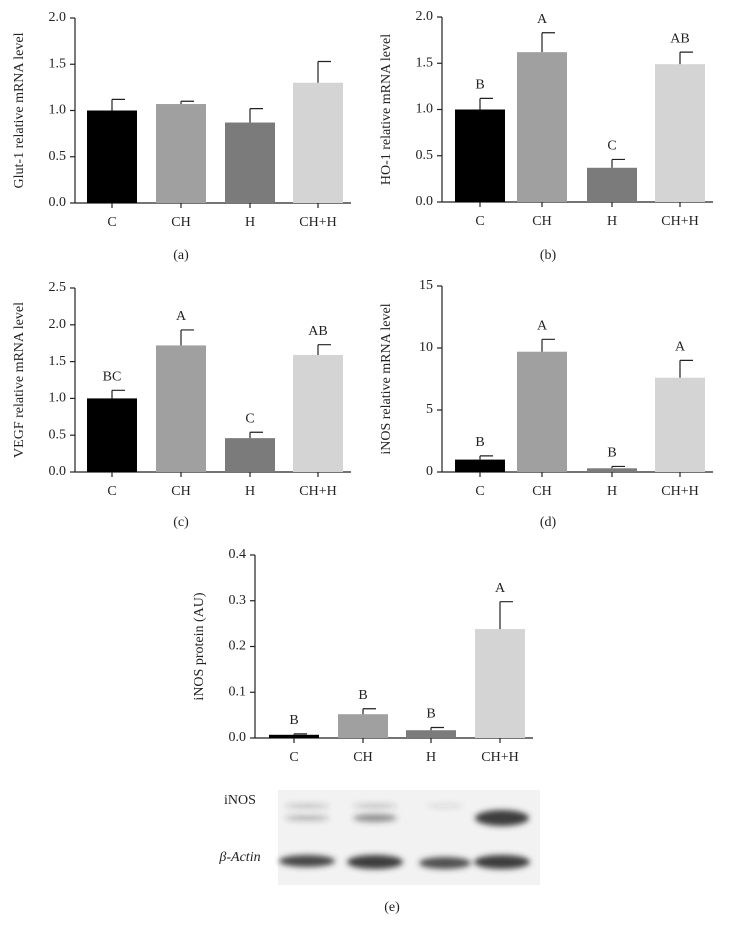 This screenshot has height=939, width=732. Describe the element at coordinates (392, 907) in the screenshot. I see `panel-caption: (e)` at that location.